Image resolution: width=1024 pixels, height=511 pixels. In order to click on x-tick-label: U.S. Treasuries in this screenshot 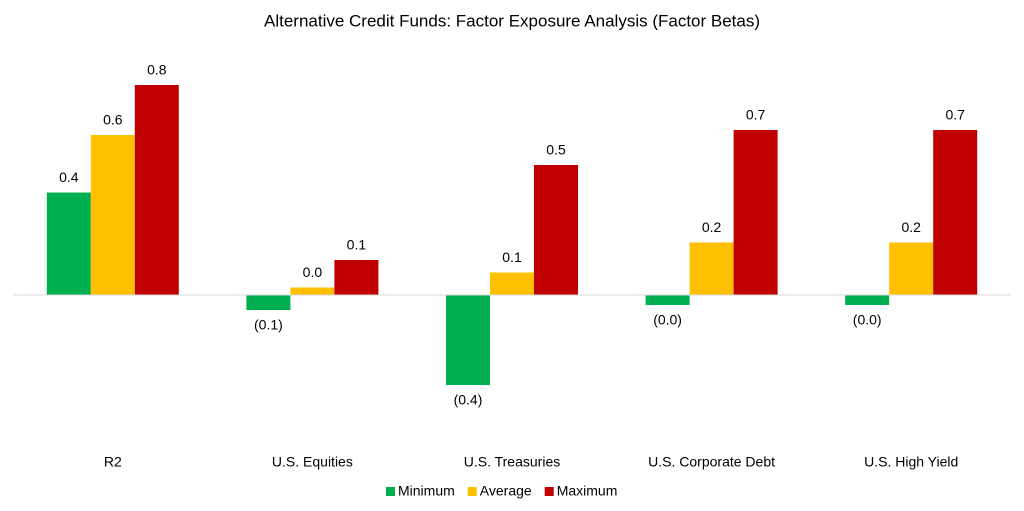, I will do `click(512, 462)`.